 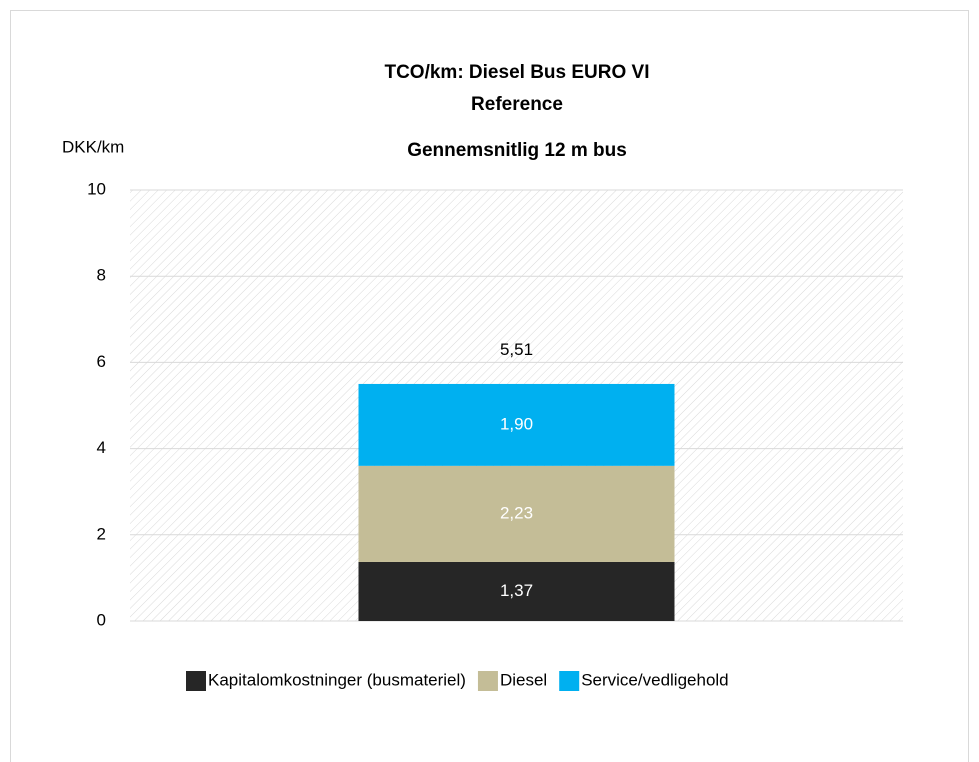 I want to click on chart-title: TCO/km: Diesel Bus EURO VI, so click(x=516, y=72).